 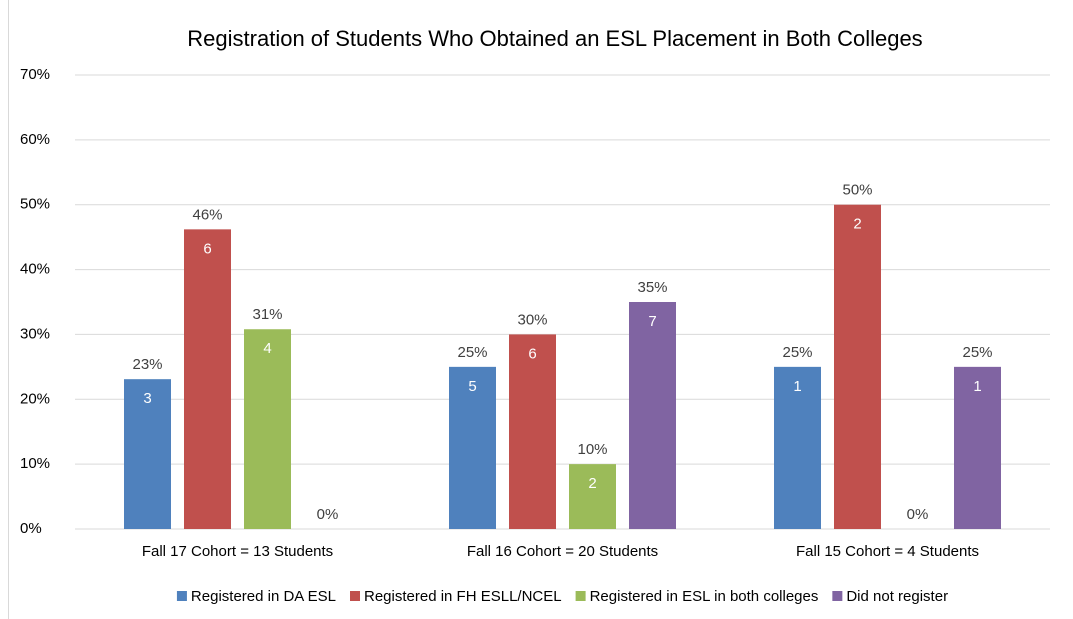 What do you see at coordinates (35, 463) in the screenshot?
I see `y-tick-label: 10%` at bounding box center [35, 463].